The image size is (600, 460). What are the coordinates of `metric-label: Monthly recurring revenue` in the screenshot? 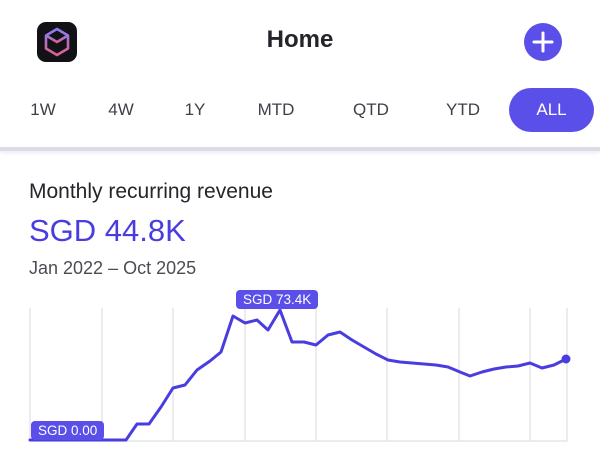 It's located at (151, 191).